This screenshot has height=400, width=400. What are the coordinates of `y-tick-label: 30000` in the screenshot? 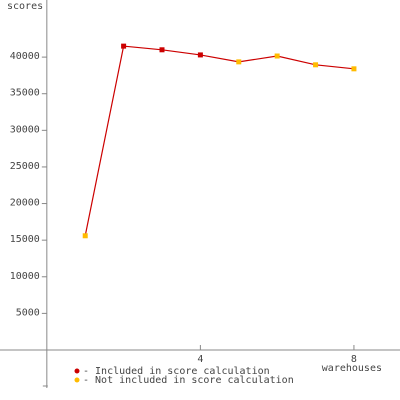 It's located at (25, 129).